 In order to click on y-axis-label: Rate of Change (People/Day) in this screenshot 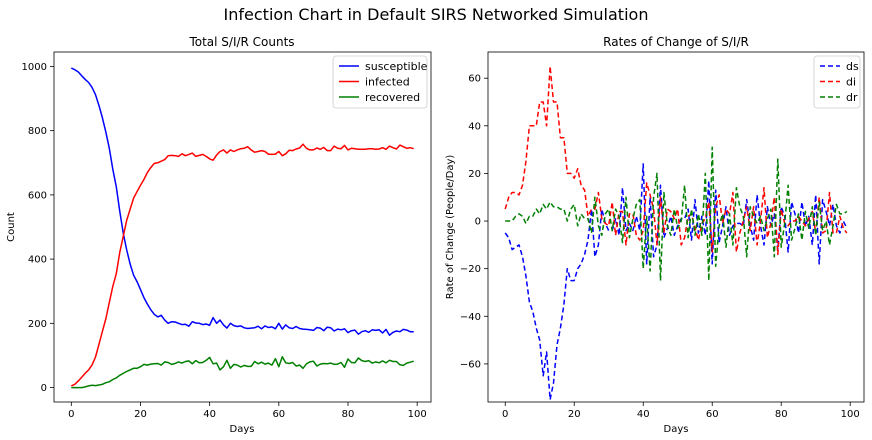, I will do `click(450, 227)`.